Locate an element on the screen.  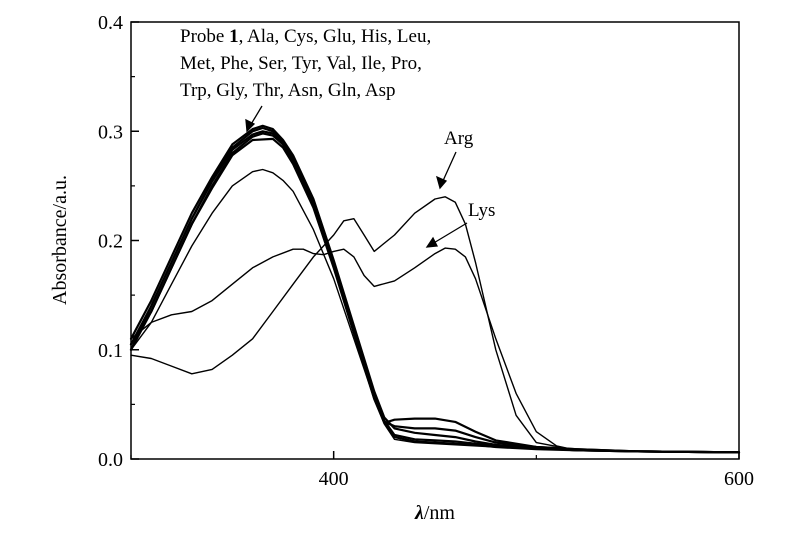
arg-arrow-head is located at coordinates (442, 182).